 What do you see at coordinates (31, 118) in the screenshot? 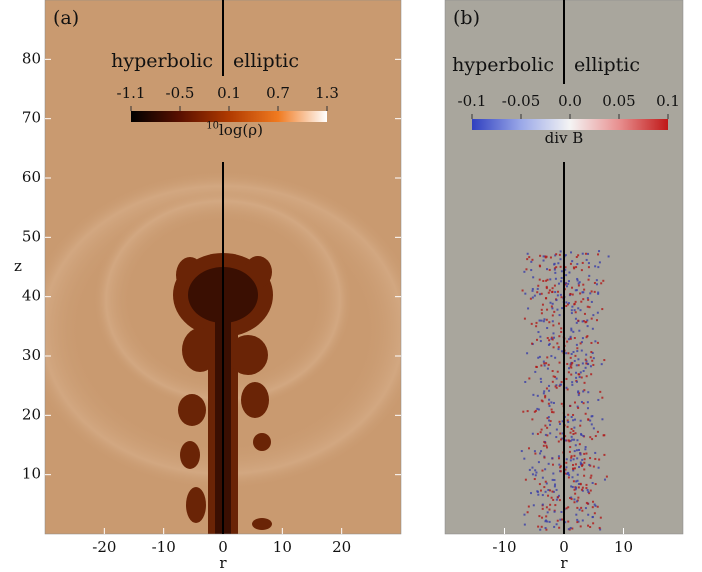
I see `y-tick-label: 70` at bounding box center [31, 118].